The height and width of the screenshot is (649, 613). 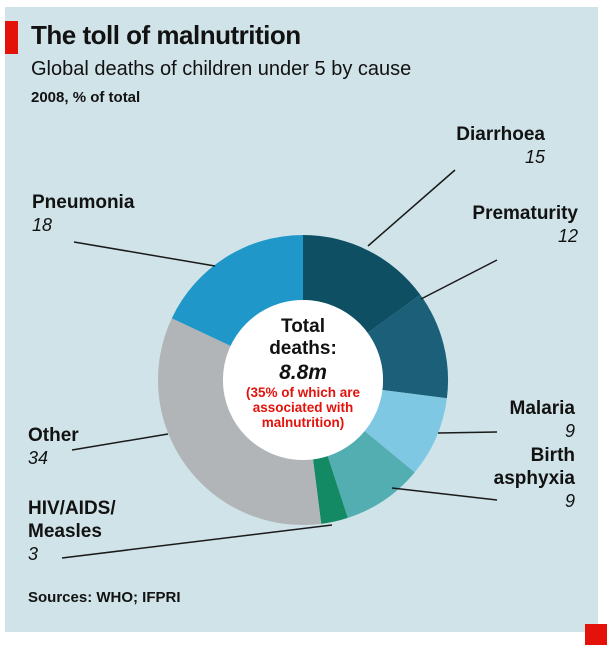 What do you see at coordinates (33, 553) in the screenshot?
I see `callout-hiv-value: 3` at bounding box center [33, 553].